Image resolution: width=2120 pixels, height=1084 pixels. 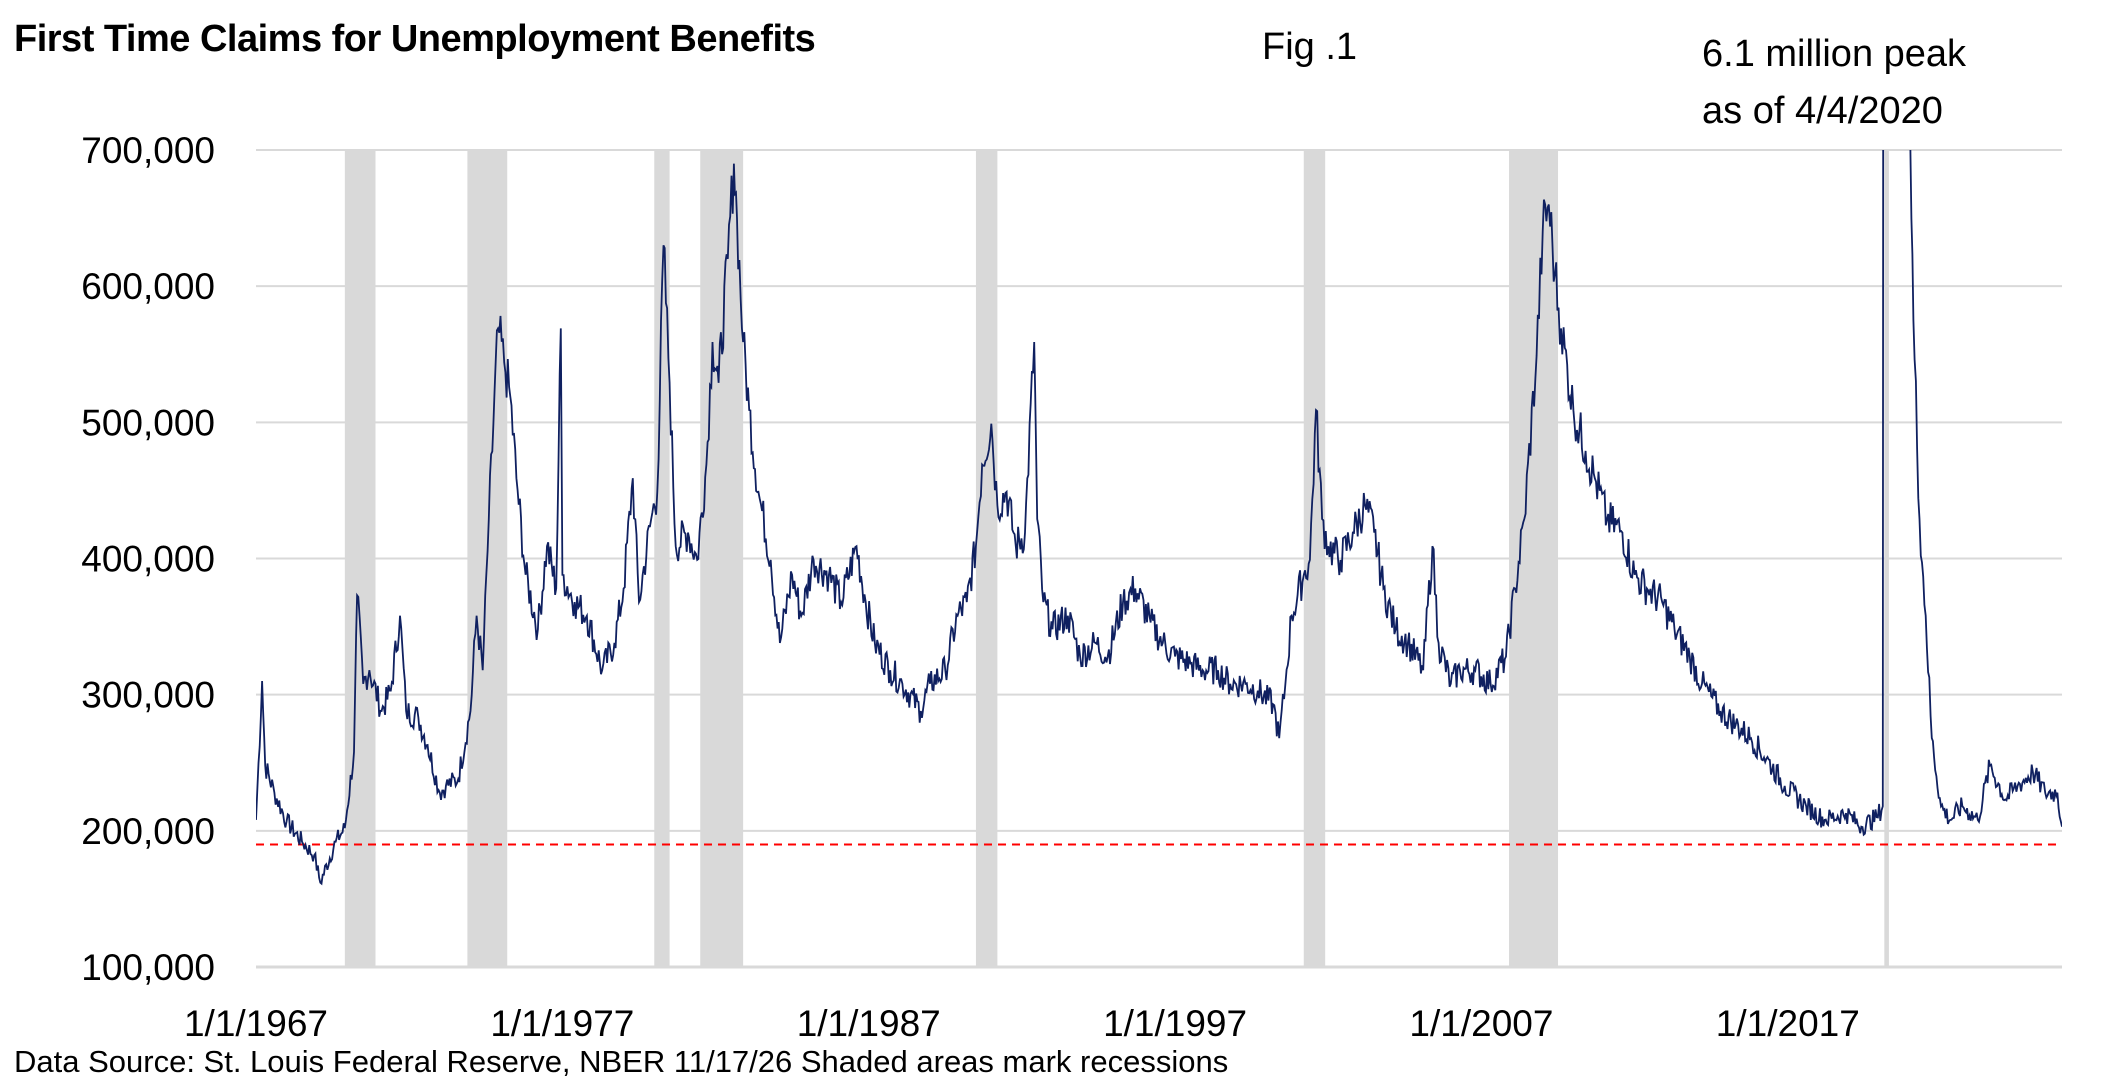 I want to click on y-tick-label: 500,000, so click(x=148, y=422).